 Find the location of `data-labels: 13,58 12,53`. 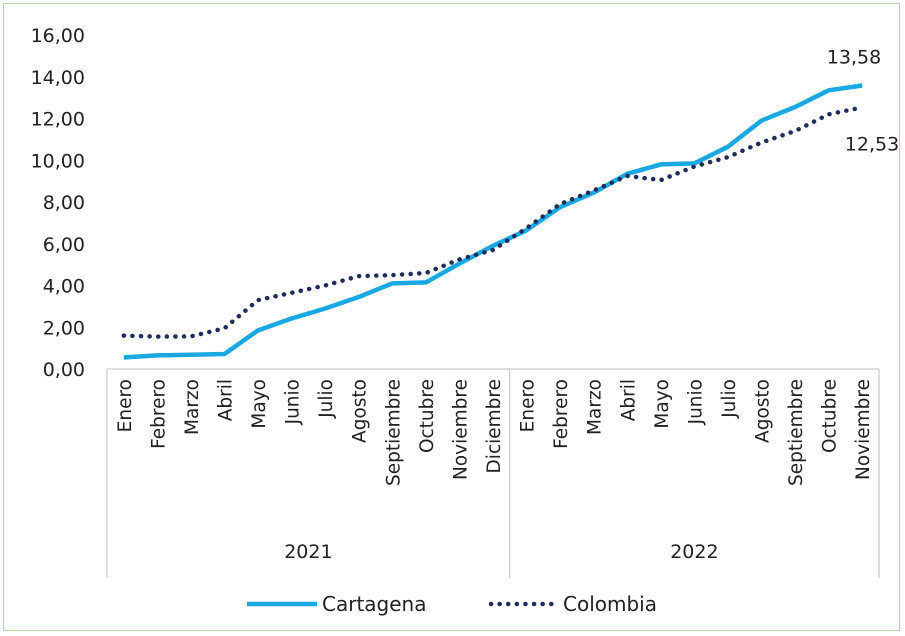

data-labels: 13,58 12,53 is located at coordinates (863, 101).